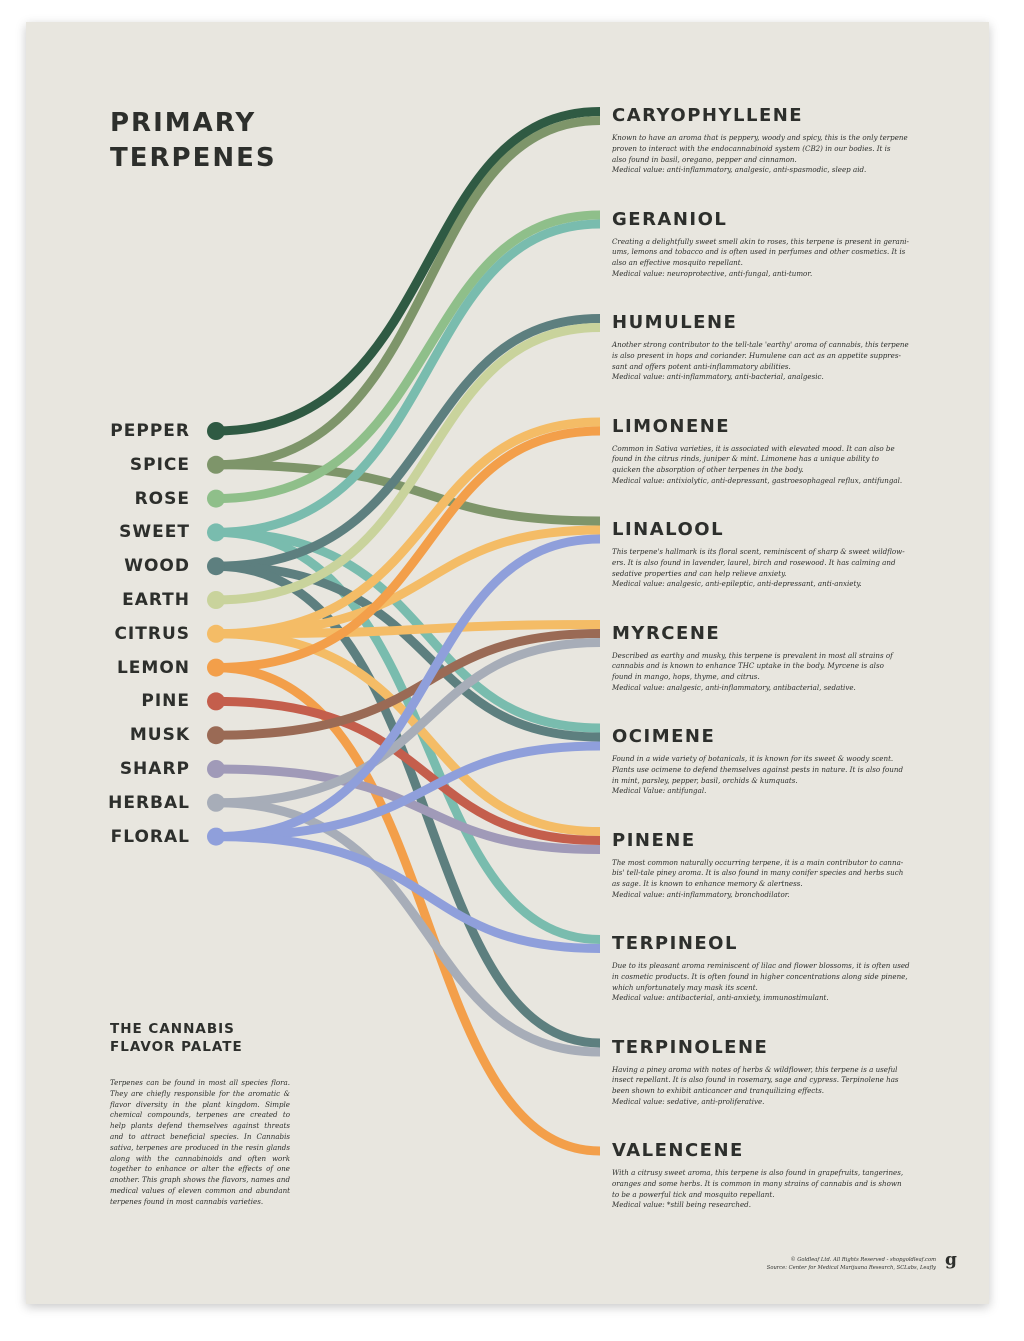 This screenshot has width=1024, height=1341. What do you see at coordinates (165, 701) in the screenshot?
I see `flavor-label-pine: PINE` at bounding box center [165, 701].